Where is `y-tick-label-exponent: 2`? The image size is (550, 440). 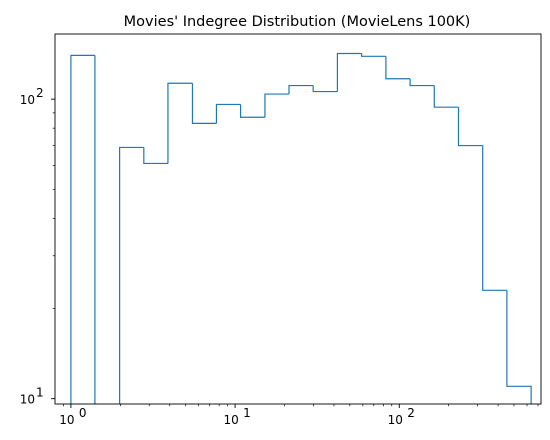 y-tick-label-exponent: 2 is located at coordinates (40, 93).